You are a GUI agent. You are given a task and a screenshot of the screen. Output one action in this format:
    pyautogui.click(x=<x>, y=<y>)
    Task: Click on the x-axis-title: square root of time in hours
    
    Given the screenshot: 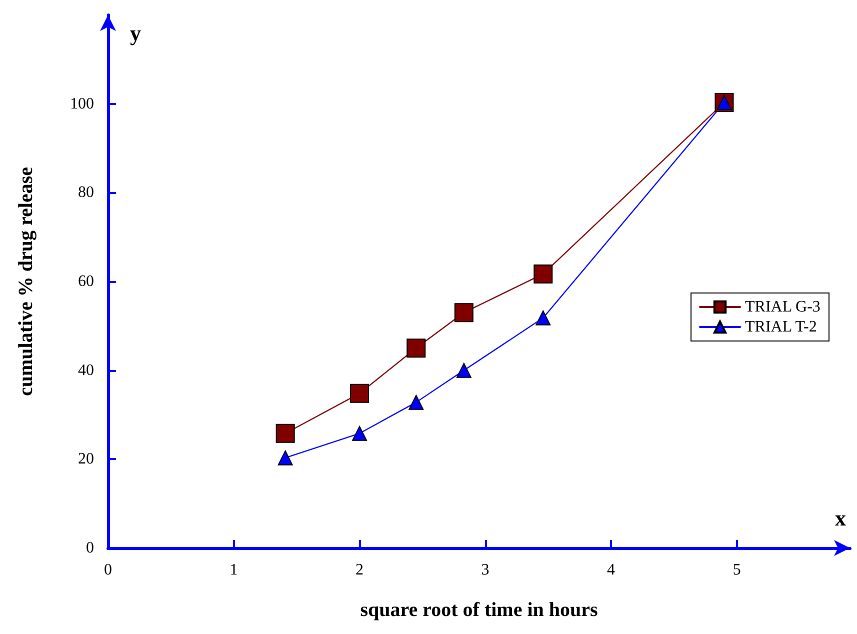 What is the action you would take?
    pyautogui.click(x=479, y=610)
    